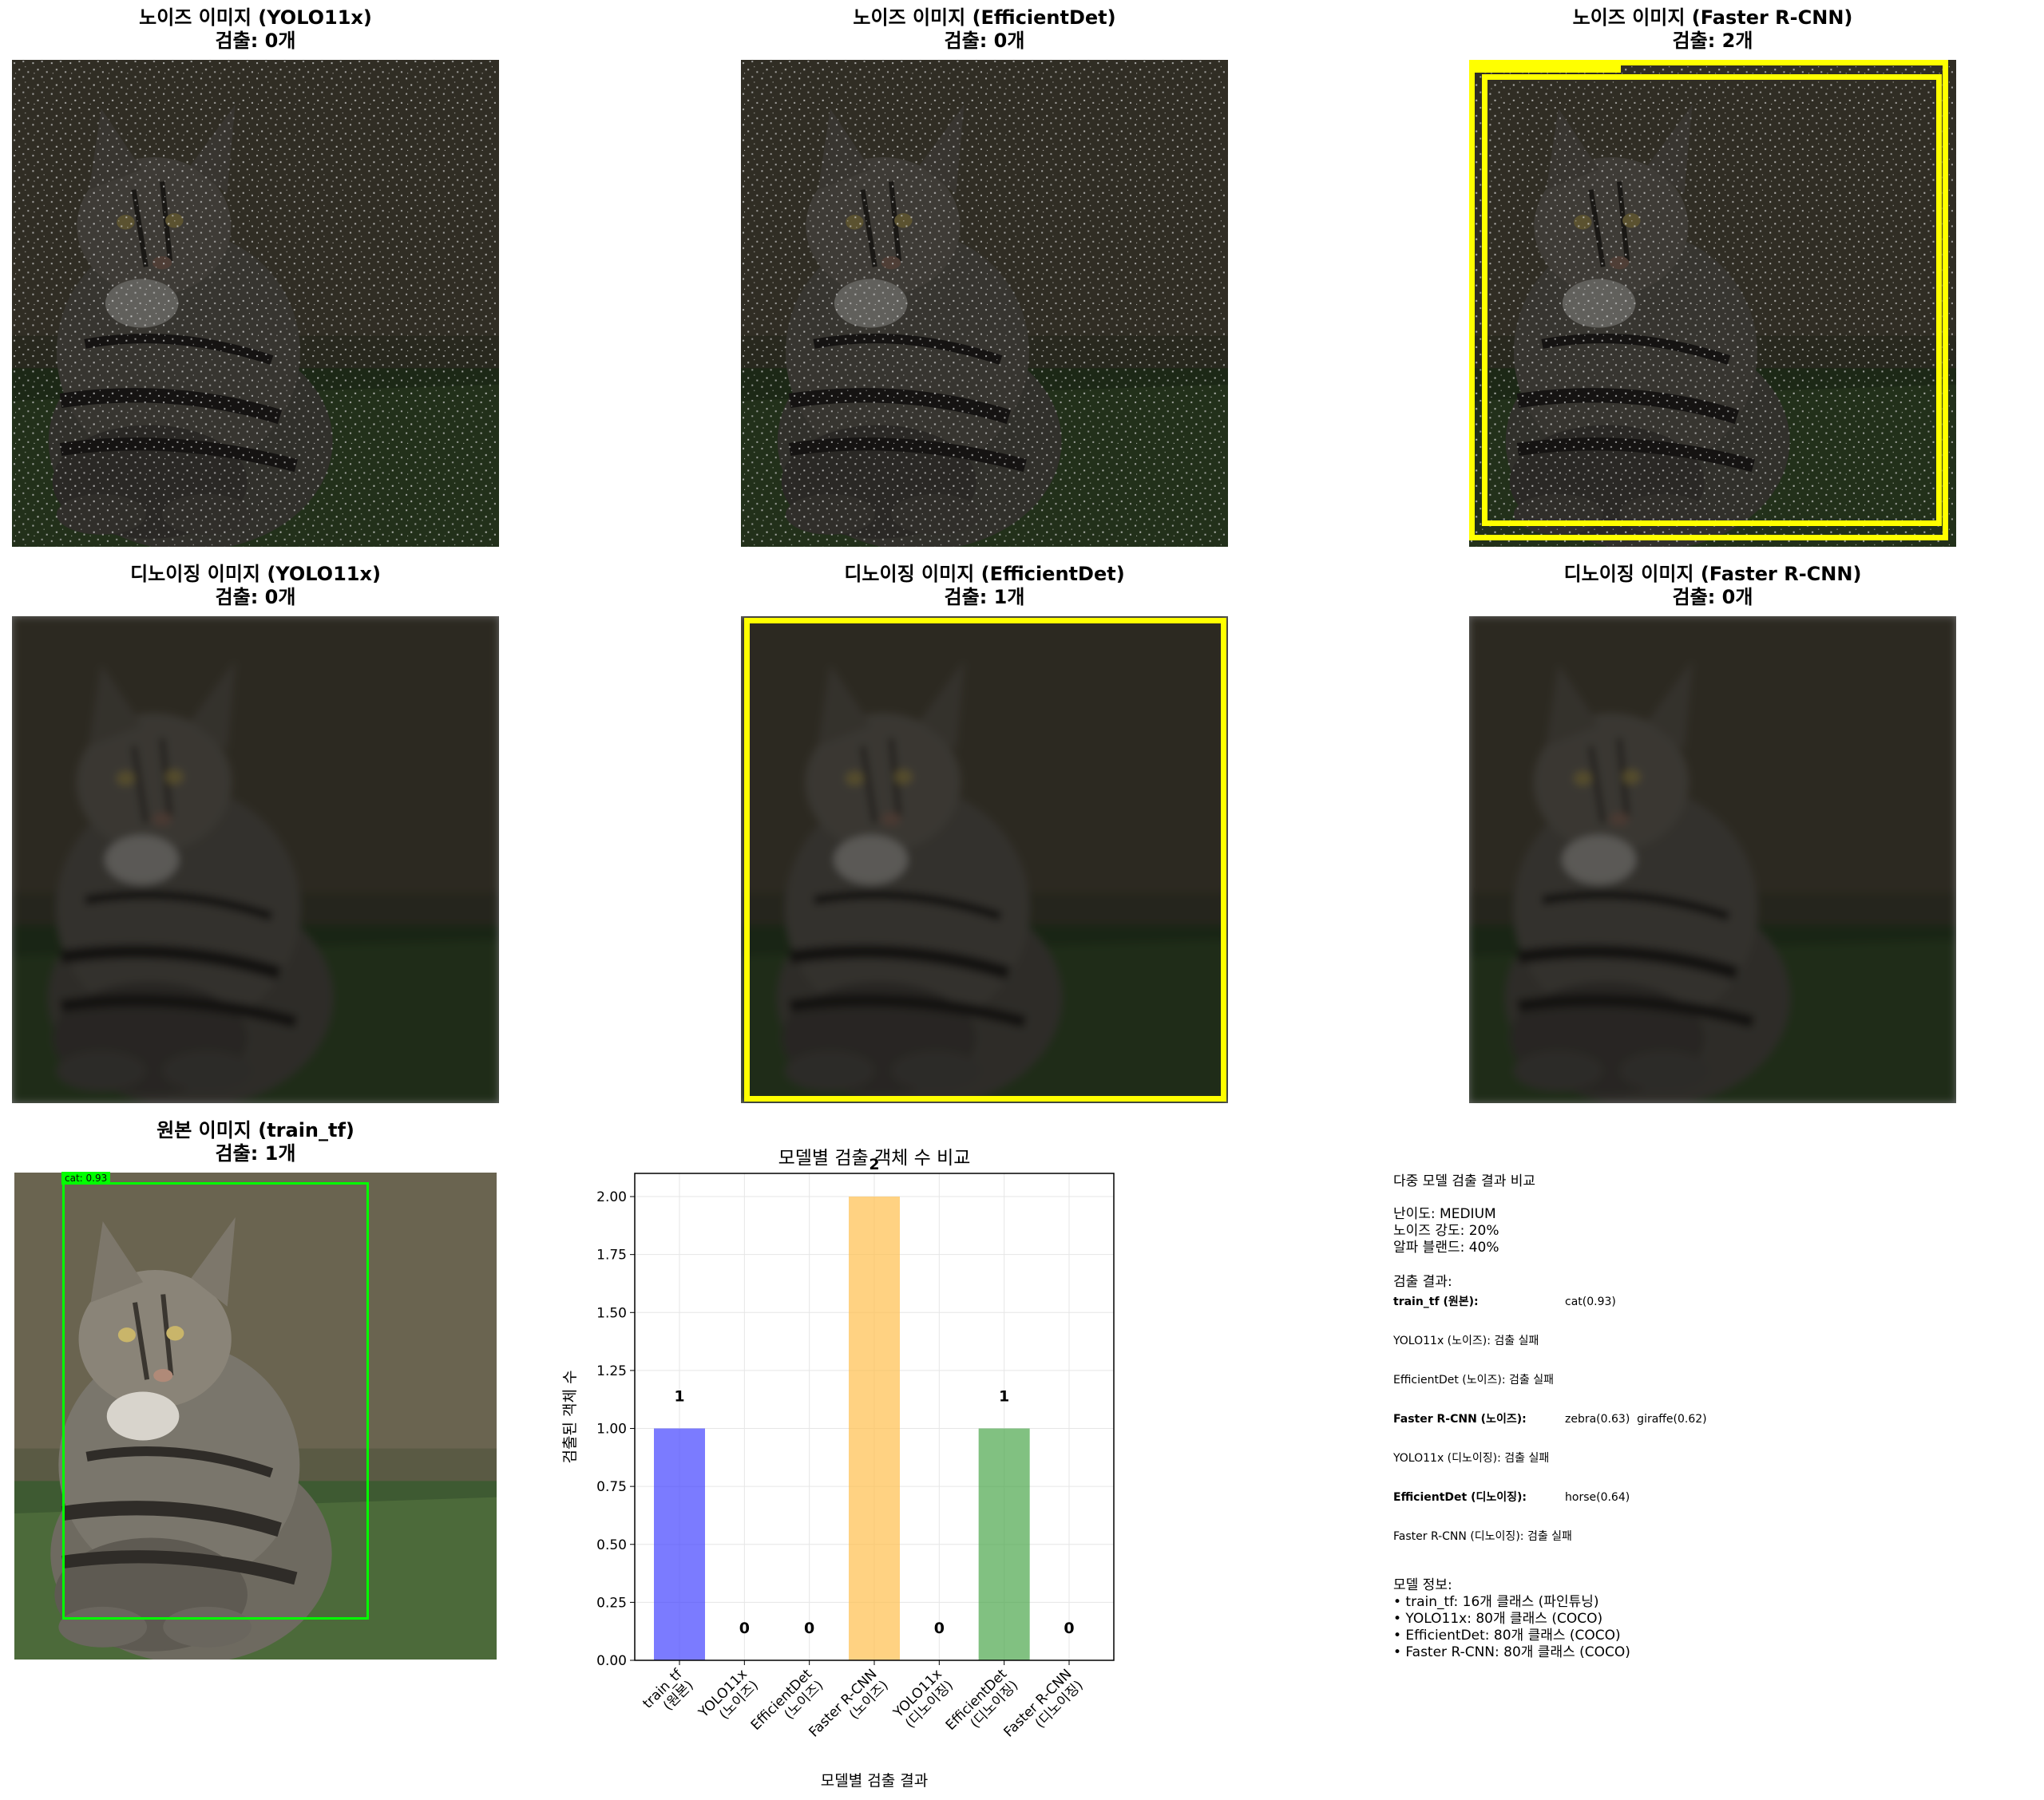 Image resolution: width=2044 pixels, height=1800 pixels. I want to click on y-tick-label: 1.75, so click(611, 1256).